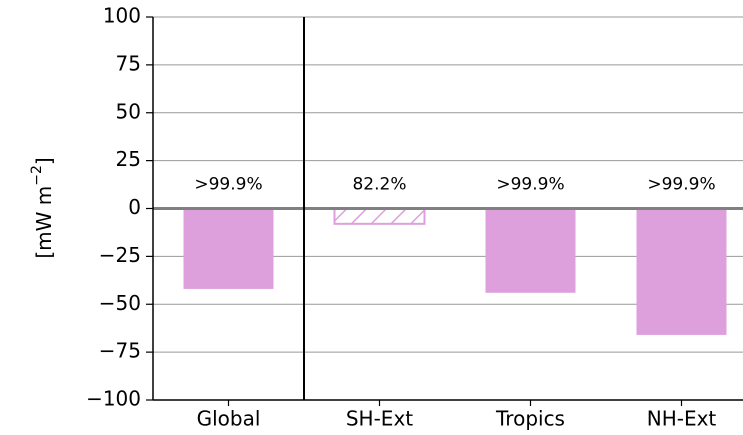 The image size is (743, 435). Describe the element at coordinates (113, 399) in the screenshot. I see `y-tick-label: −100` at that location.